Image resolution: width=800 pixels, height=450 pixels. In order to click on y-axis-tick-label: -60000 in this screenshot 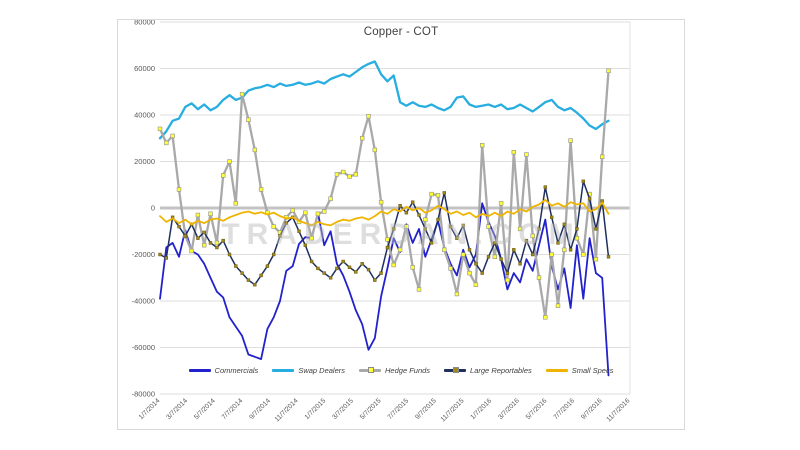, I will do `click(143, 347)`.